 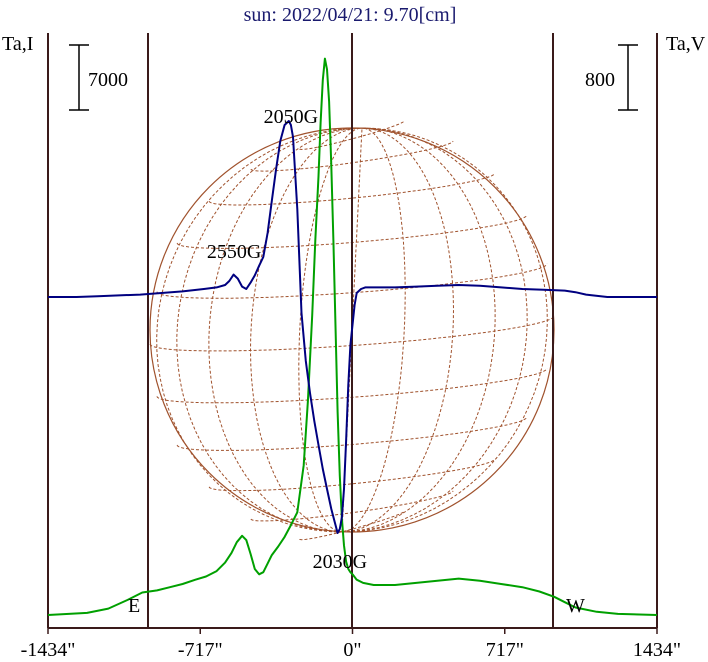 What do you see at coordinates (600, 80) in the screenshot?
I see `right-scale-label: 800` at bounding box center [600, 80].